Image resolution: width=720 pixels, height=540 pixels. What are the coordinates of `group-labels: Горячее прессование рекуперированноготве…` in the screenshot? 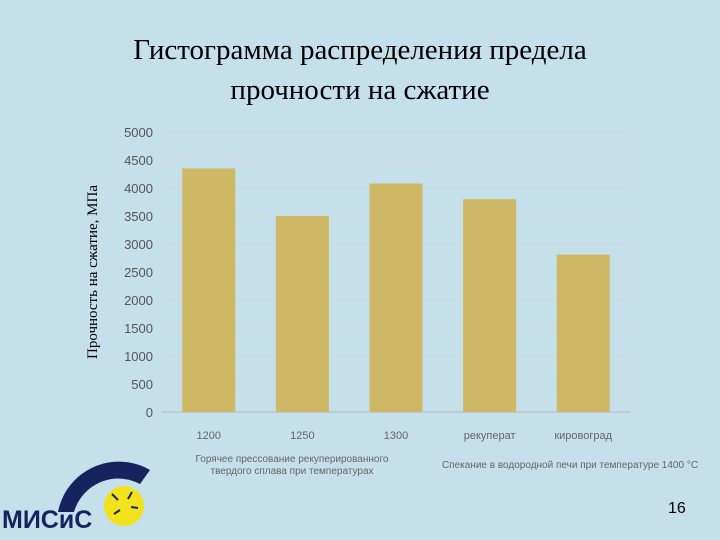 It's located at (447, 465).